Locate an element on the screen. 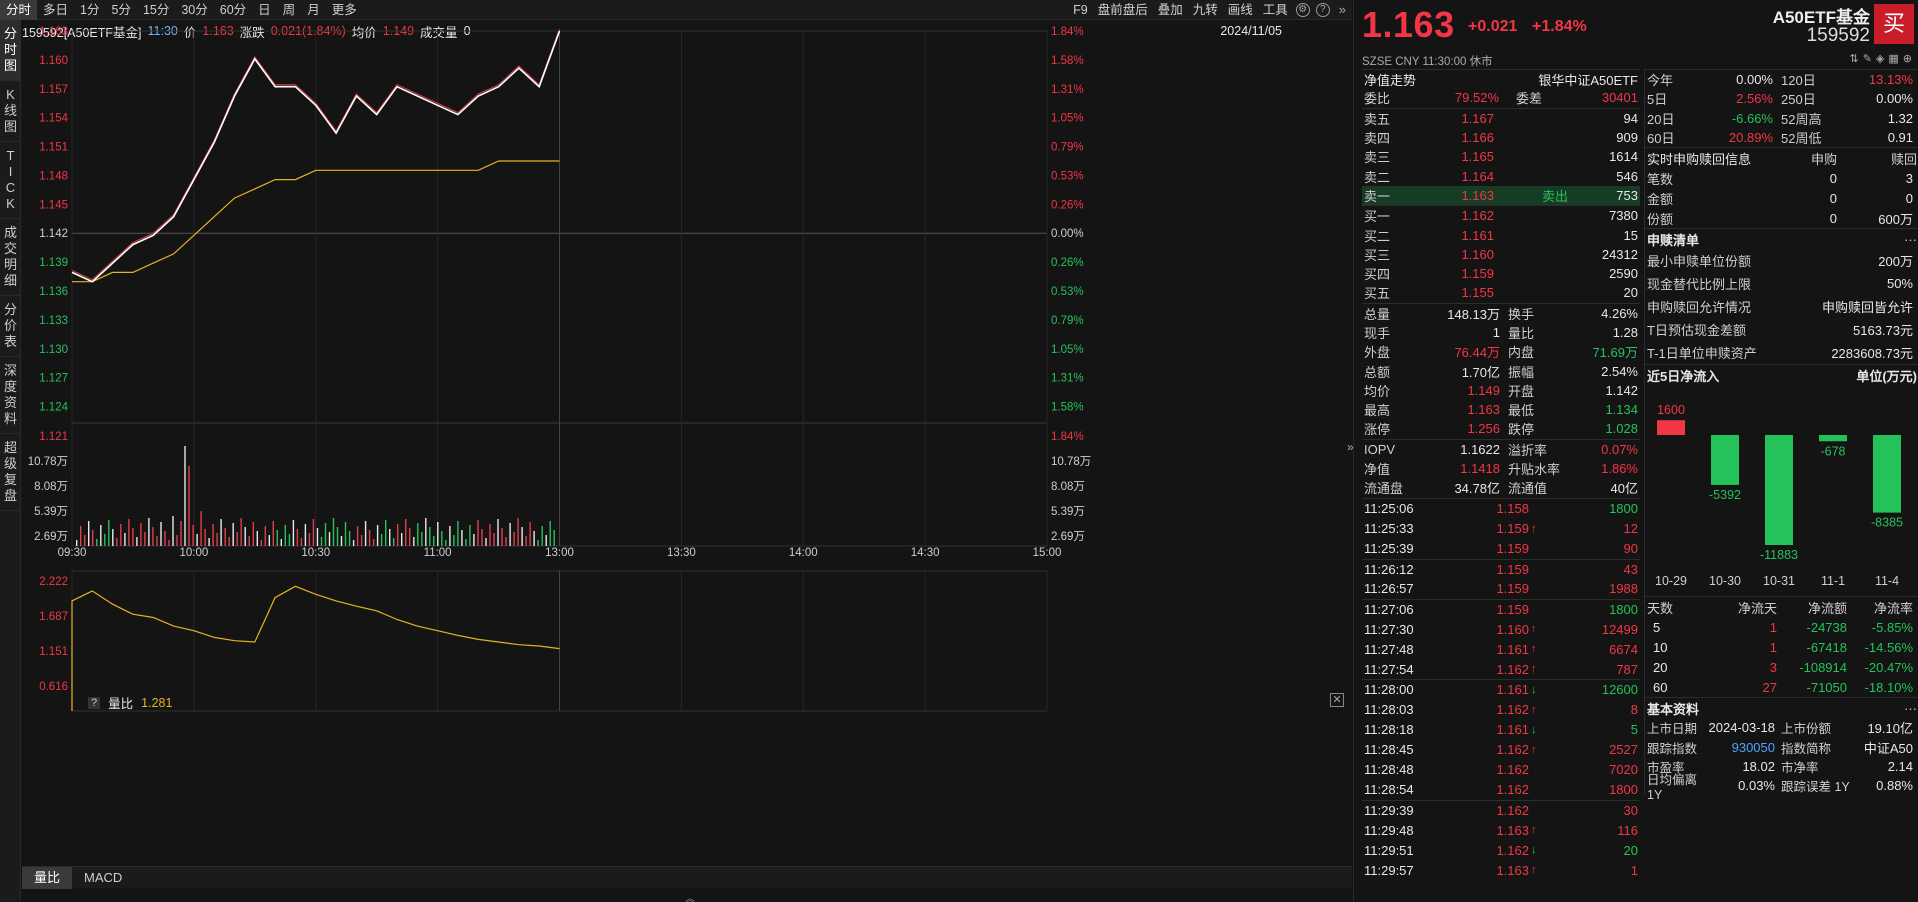  sell-level-row: 卖四 1.166 909 is located at coordinates (1501, 137).